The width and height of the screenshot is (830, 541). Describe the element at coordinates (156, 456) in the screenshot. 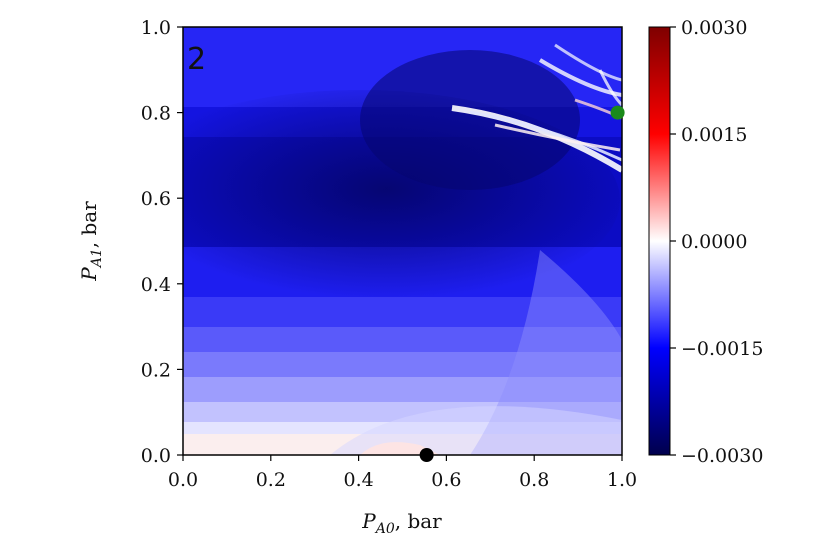

I see `y-tick-label: 0.0` at that location.